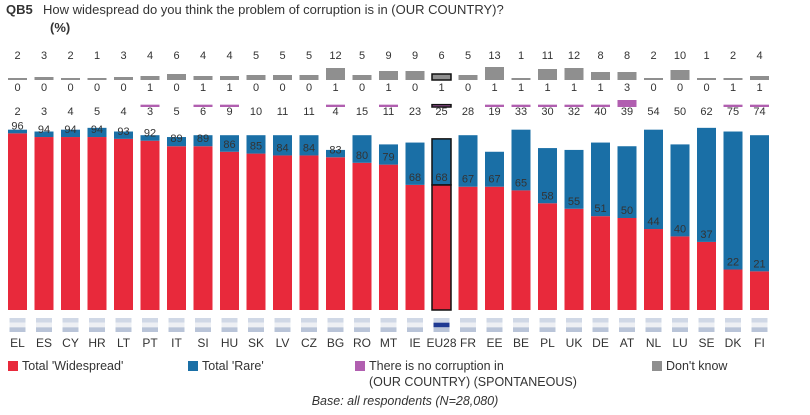  What do you see at coordinates (468, 343) in the screenshot?
I see `category-label: FR` at bounding box center [468, 343].